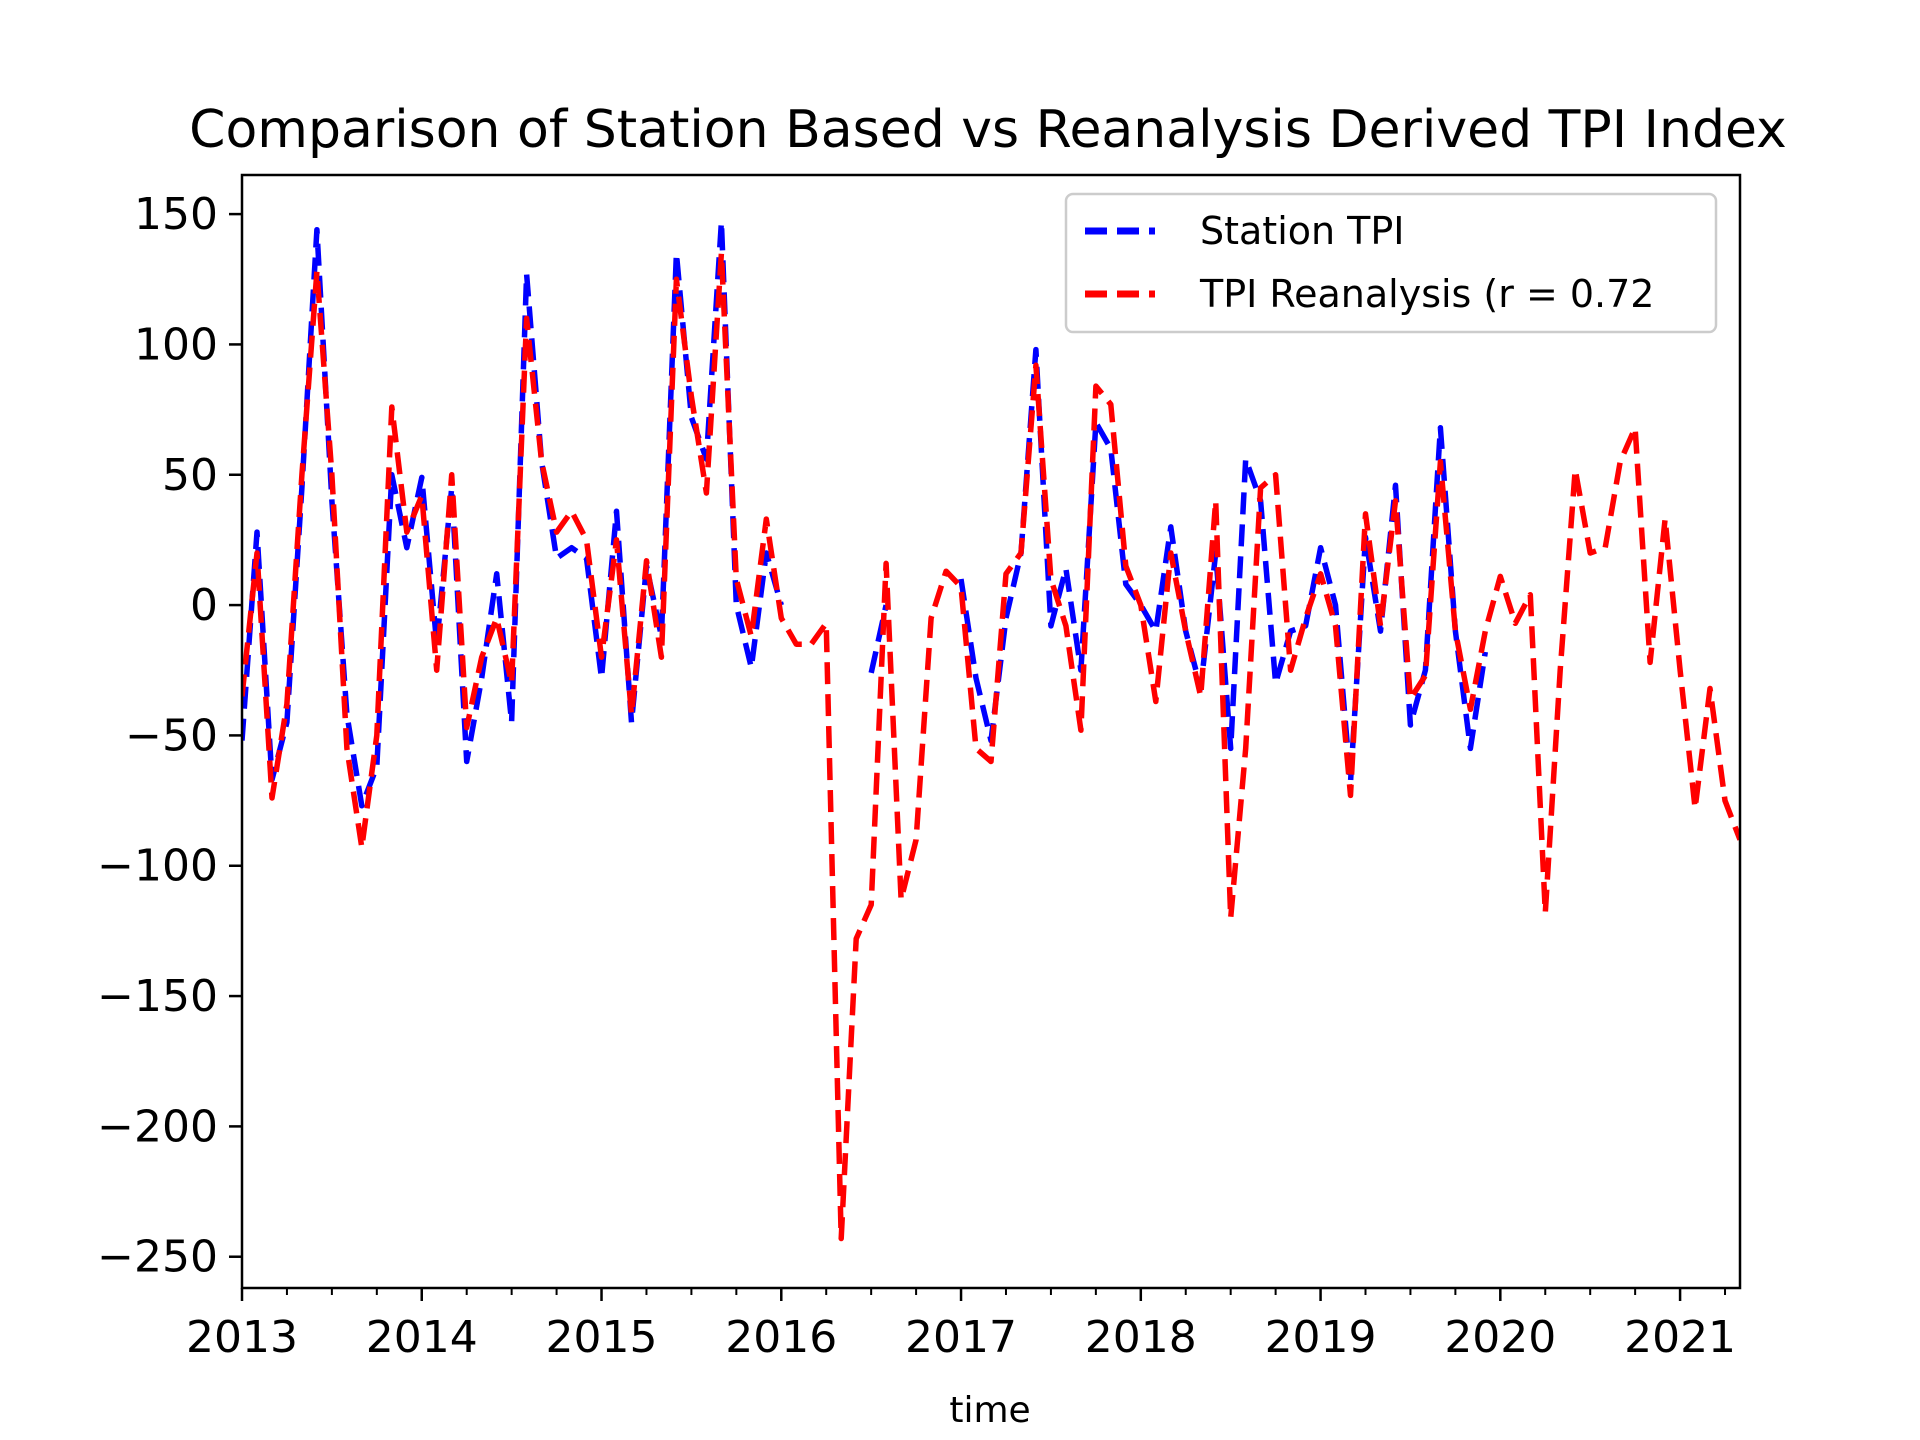 Image resolution: width=1920 pixels, height=1440 pixels. I want to click on legend-box, so click(1391, 263).